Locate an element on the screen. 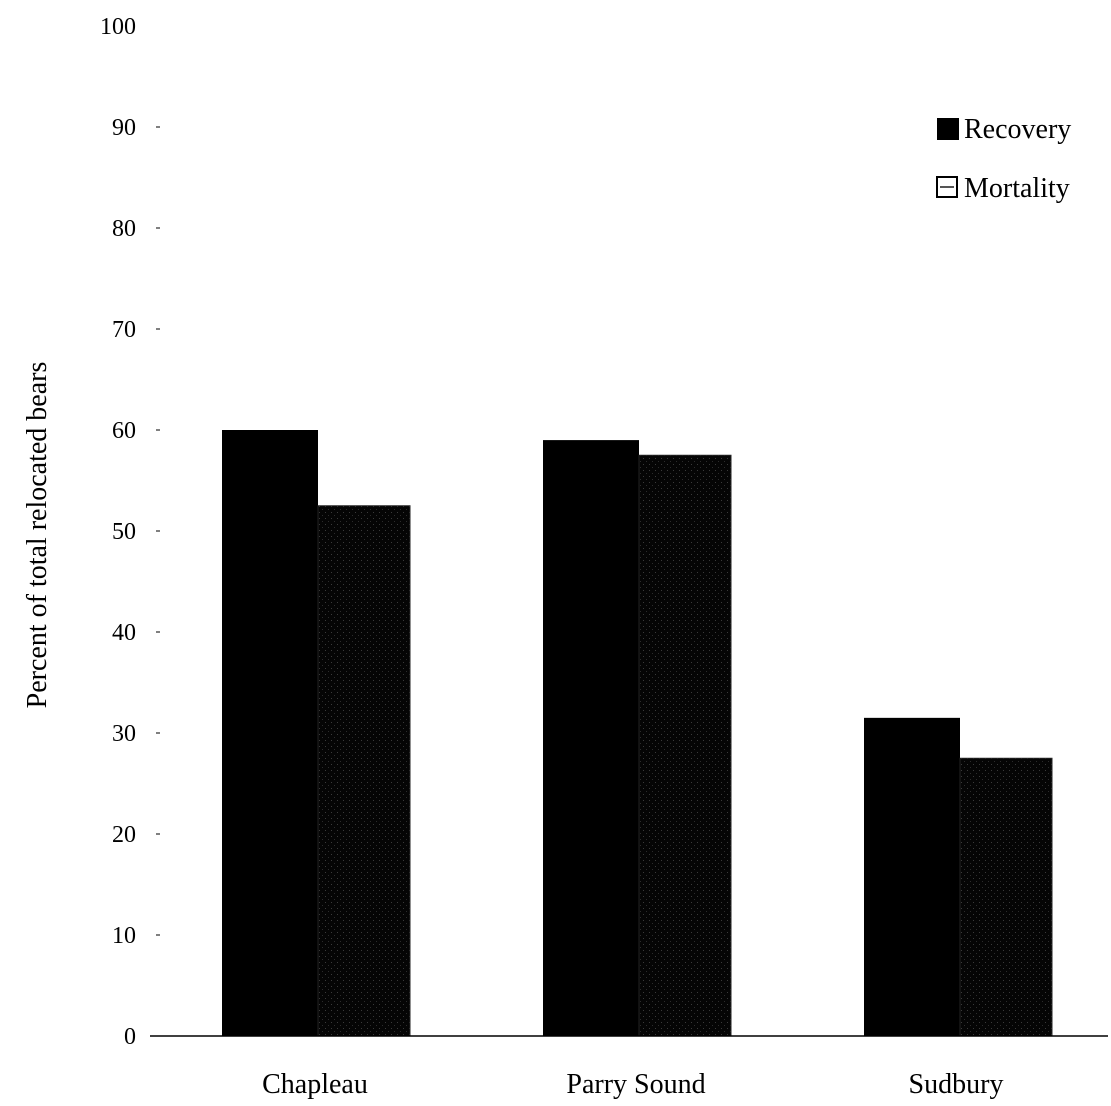  y-tick-label: 10 is located at coordinates (124, 936).